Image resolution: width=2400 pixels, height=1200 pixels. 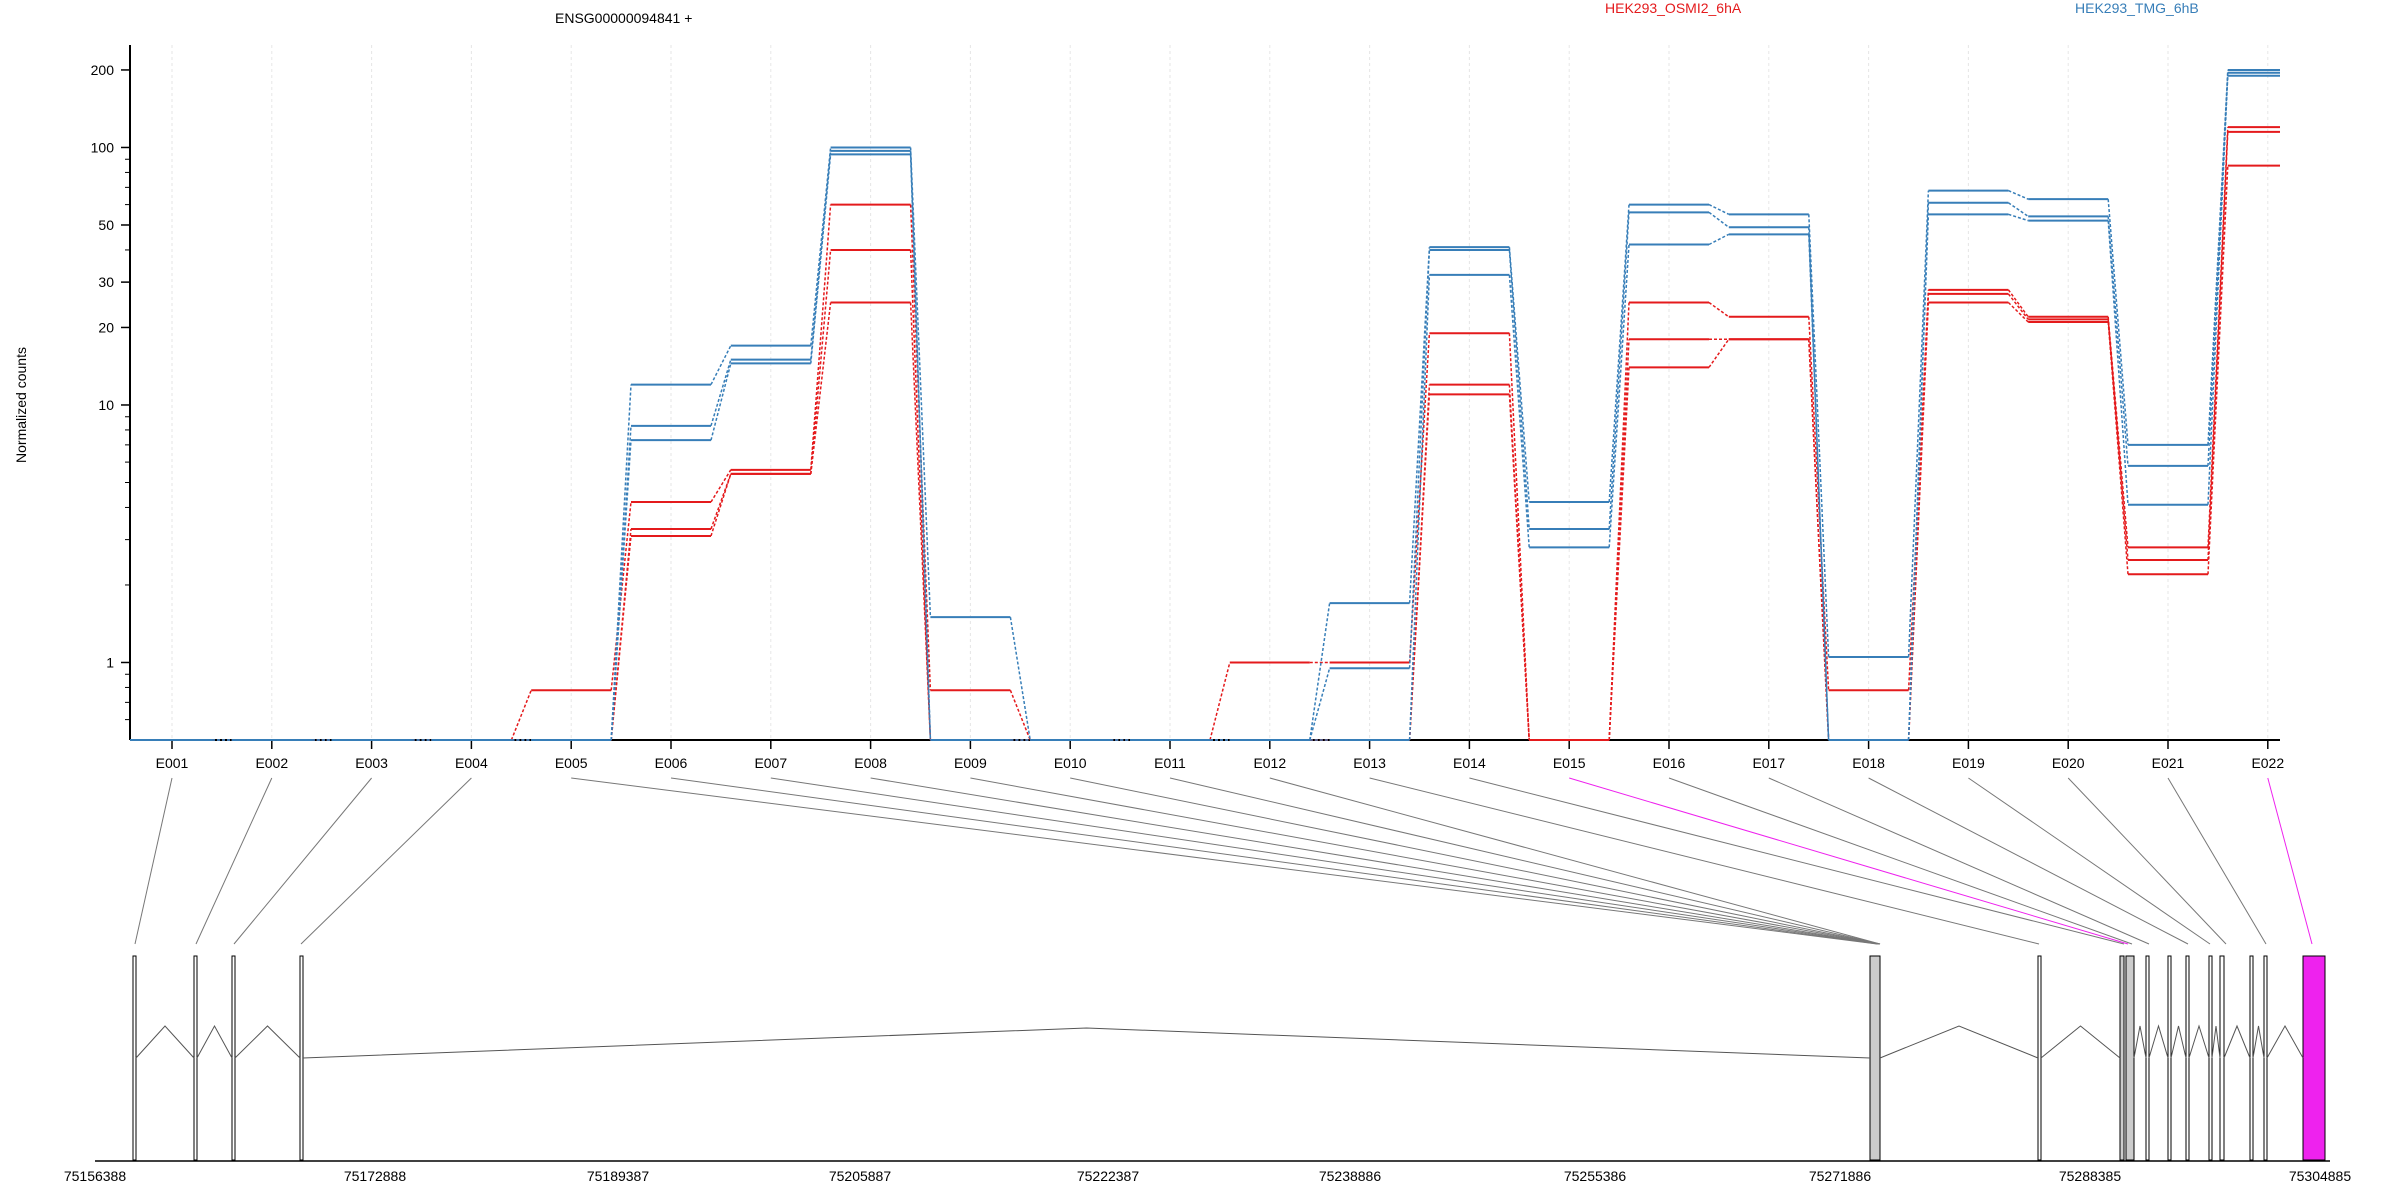 I want to click on genome-coordinate-label: 75304885, so click(x=2320, y=1176).